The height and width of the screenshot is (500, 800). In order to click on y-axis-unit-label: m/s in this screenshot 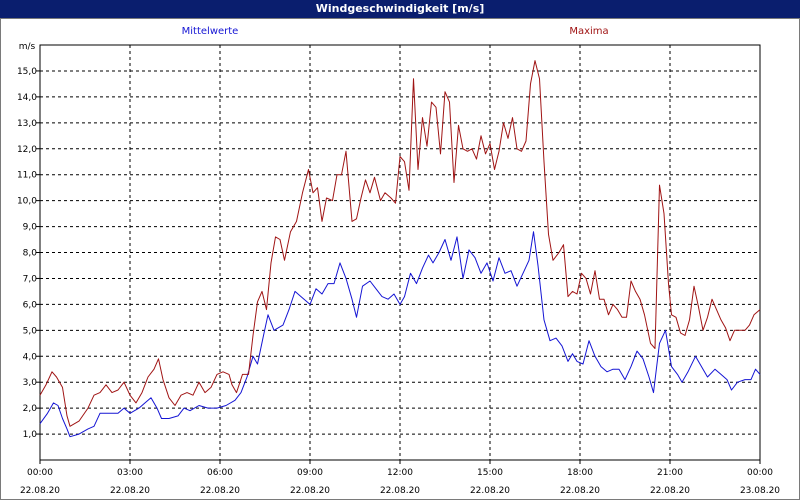, I will do `click(27, 47)`.